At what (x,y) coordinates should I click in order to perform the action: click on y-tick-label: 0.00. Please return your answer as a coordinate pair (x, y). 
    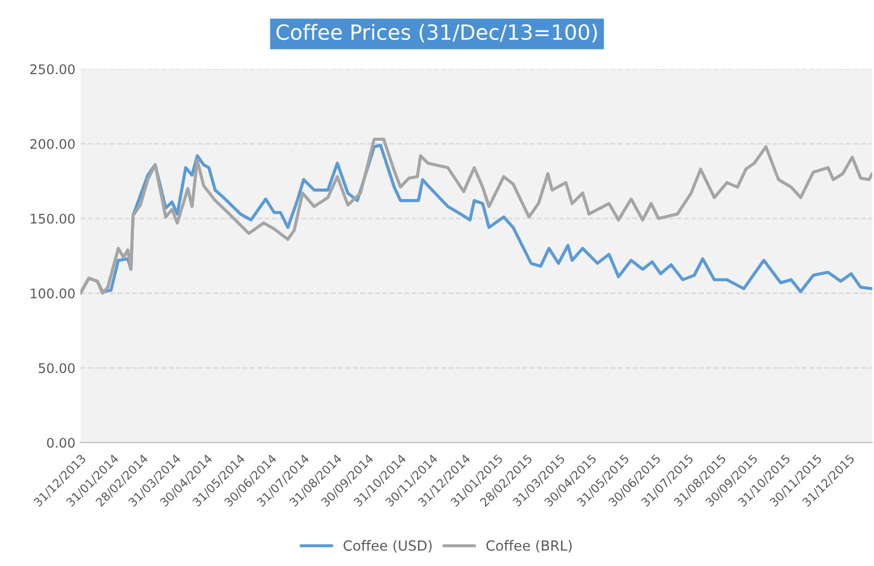
    Looking at the image, I should click on (61, 443).